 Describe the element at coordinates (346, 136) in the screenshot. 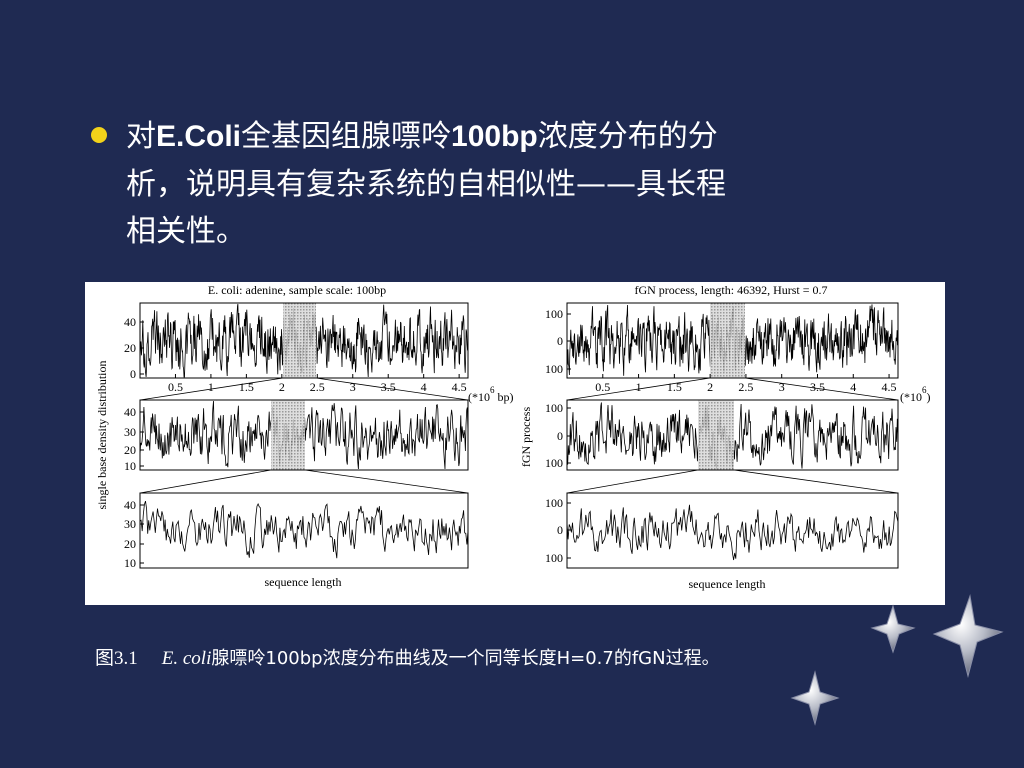

I see `text: 全基因组腺嘌呤` at that location.